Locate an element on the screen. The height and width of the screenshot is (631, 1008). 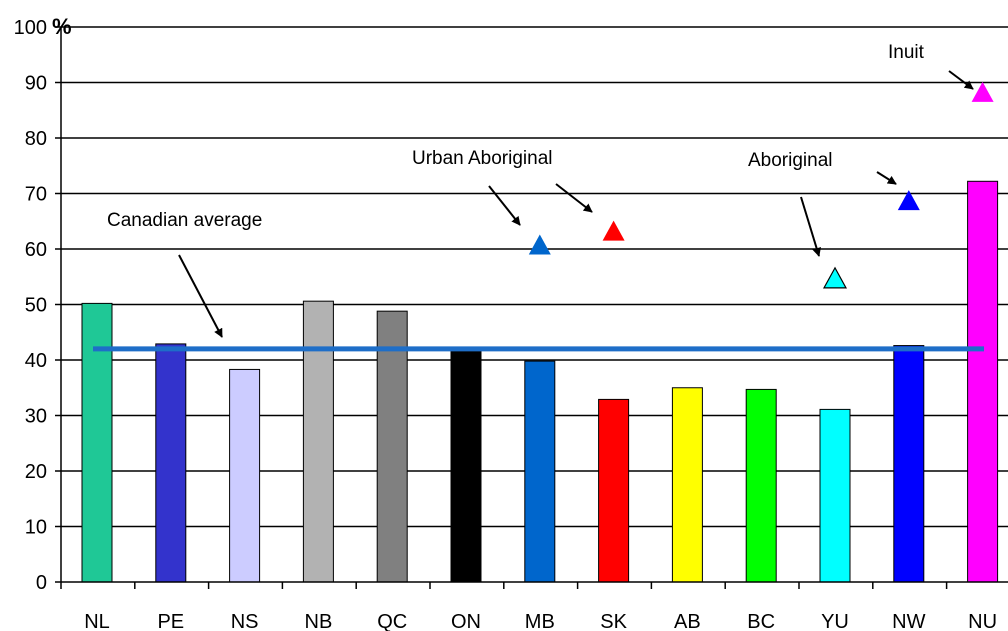
y-tick-label: 90 is located at coordinates (36, 84).